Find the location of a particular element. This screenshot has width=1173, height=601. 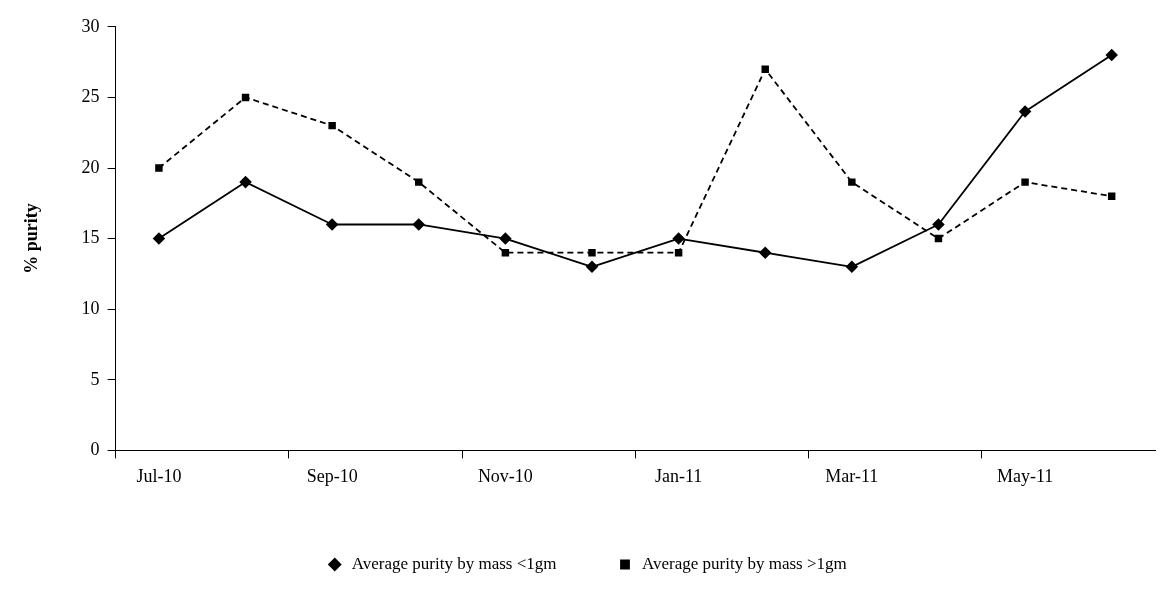

y-tick-label: 15 is located at coordinates (90, 237).